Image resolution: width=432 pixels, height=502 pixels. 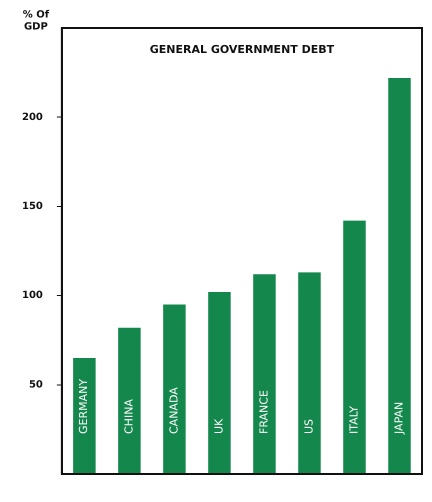 What do you see at coordinates (353, 420) in the screenshot?
I see `x-tick-label: ITALY` at bounding box center [353, 420].